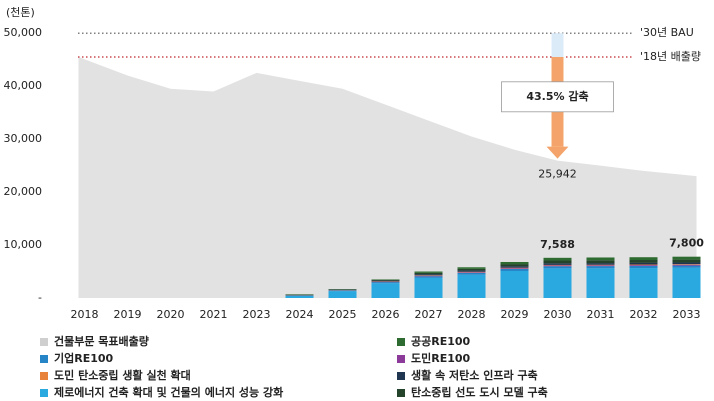 This screenshot has width=714, height=401. I want to click on legend-label: 탄소중립 선도 도시 모델 구축, so click(479, 392).